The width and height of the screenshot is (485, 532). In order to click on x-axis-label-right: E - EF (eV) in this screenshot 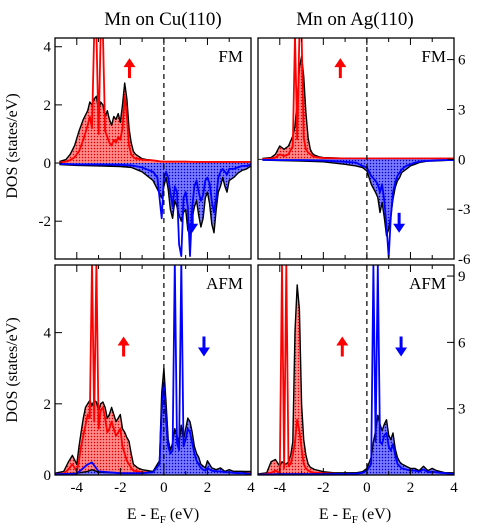, I will do `click(355, 516)`.